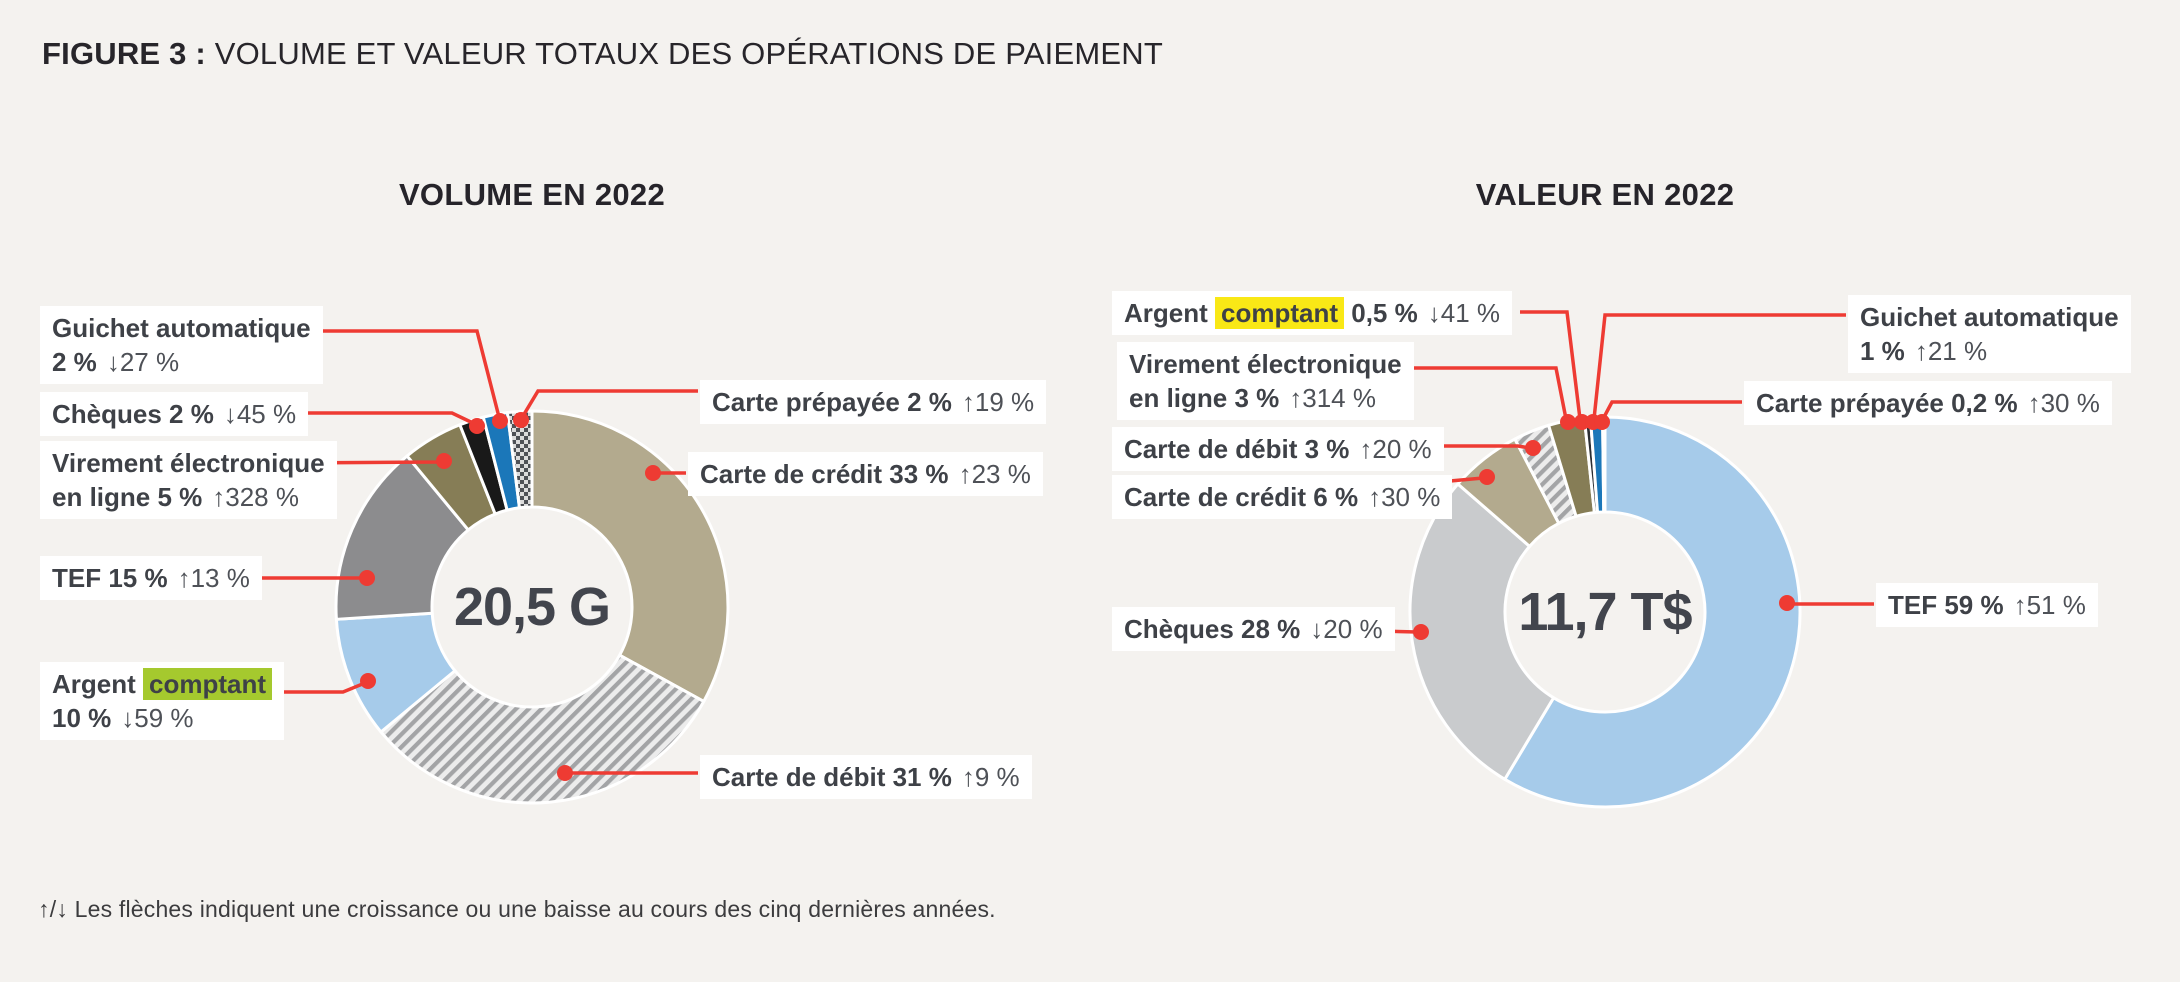  I want to click on donut-volume, so click(532, 607).